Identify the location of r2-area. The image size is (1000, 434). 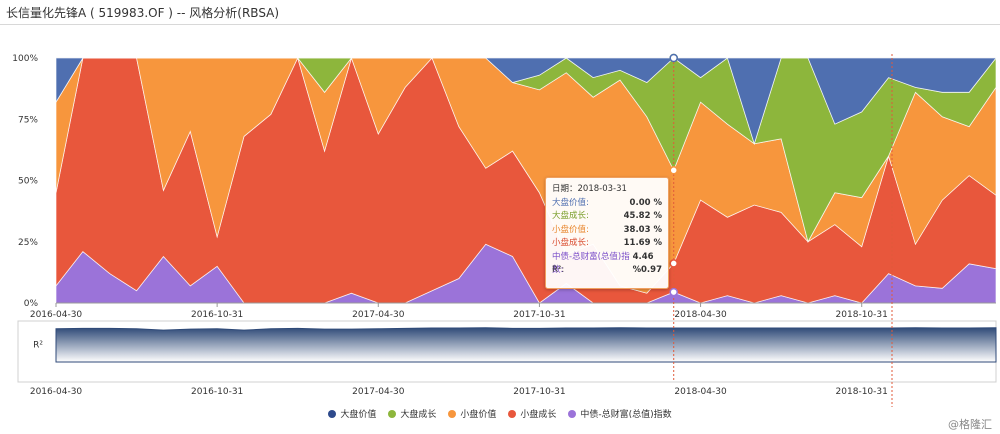
(526, 345).